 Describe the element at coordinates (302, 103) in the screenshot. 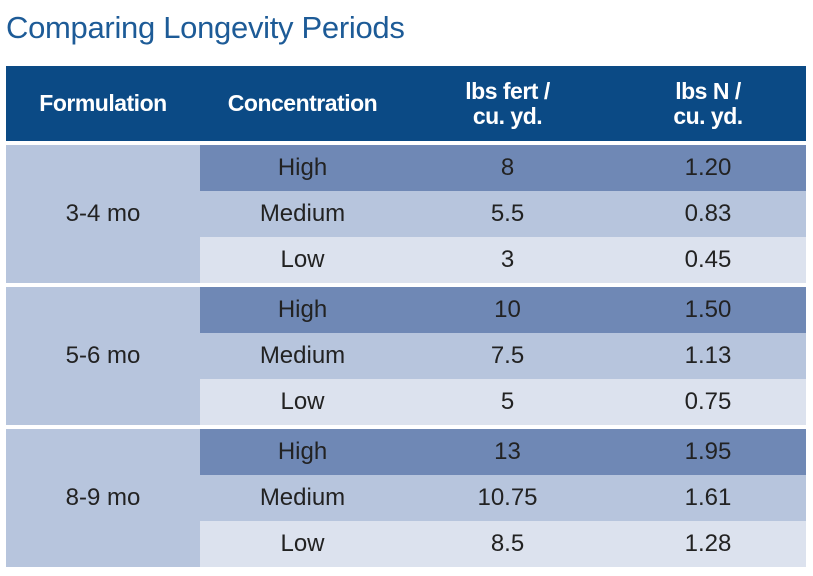

I see `header-concentration: Concentration` at that location.